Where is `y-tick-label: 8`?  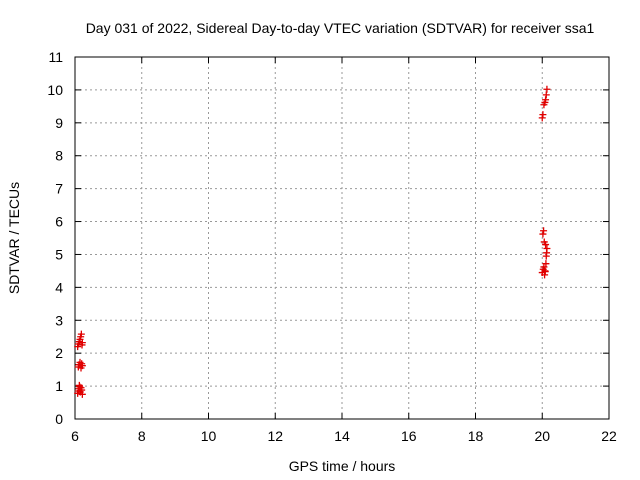
y-tick-label: 8 is located at coordinates (59, 156).